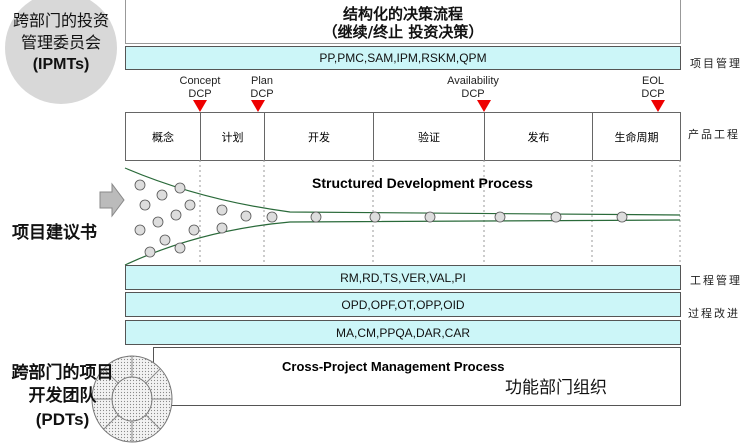 The width and height of the screenshot is (748, 443). I want to click on ipmt-line3: (IPMTs), so click(61, 64).